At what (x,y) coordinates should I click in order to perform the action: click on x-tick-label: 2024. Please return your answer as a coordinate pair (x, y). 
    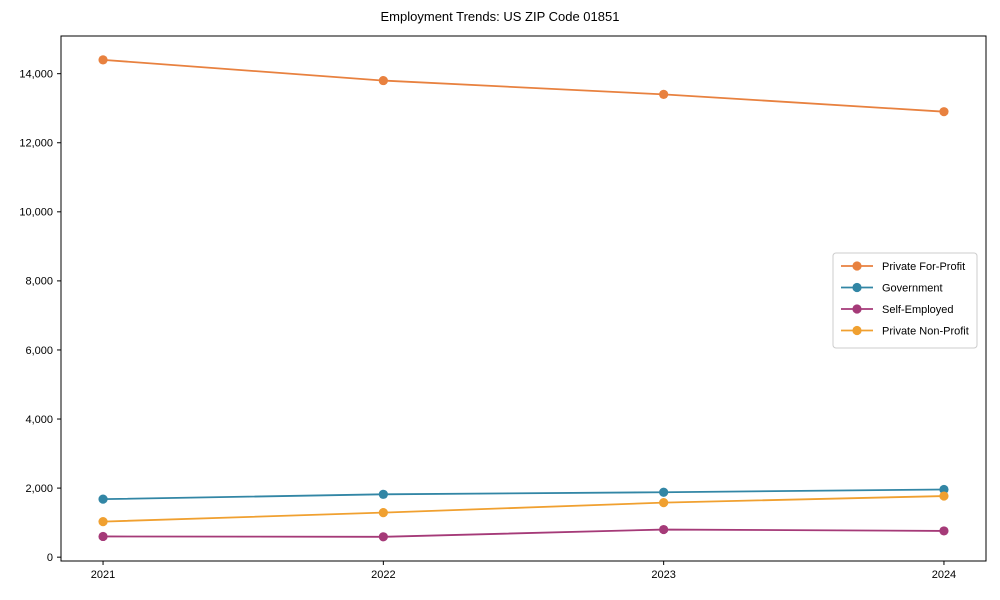
    Looking at the image, I should click on (944, 575).